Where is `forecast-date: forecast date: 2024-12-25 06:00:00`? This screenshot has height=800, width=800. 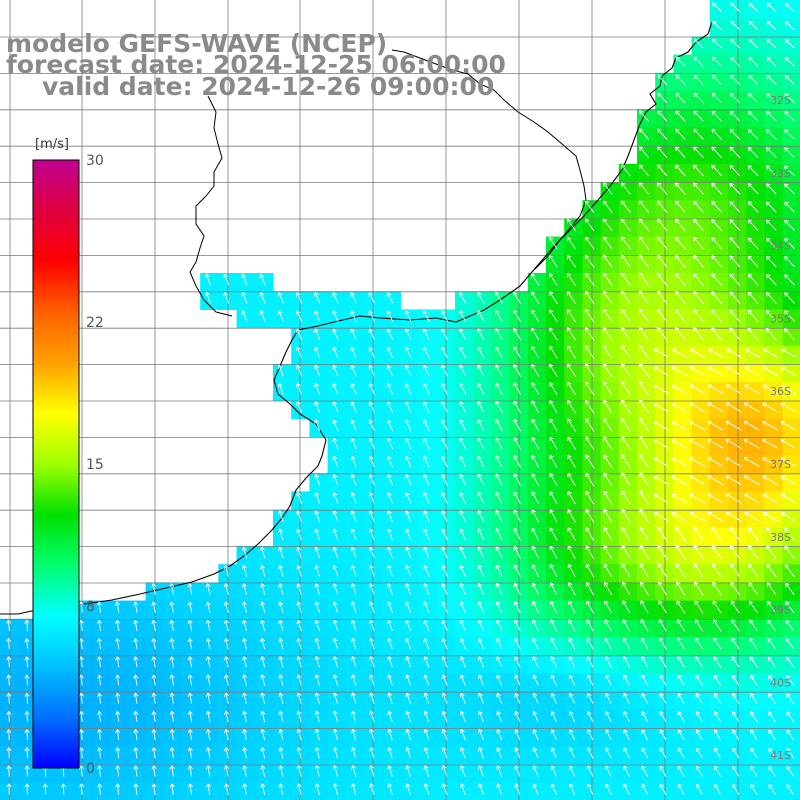 forecast-date: forecast date: 2024-12-25 06:00:00 is located at coordinates (256, 64).